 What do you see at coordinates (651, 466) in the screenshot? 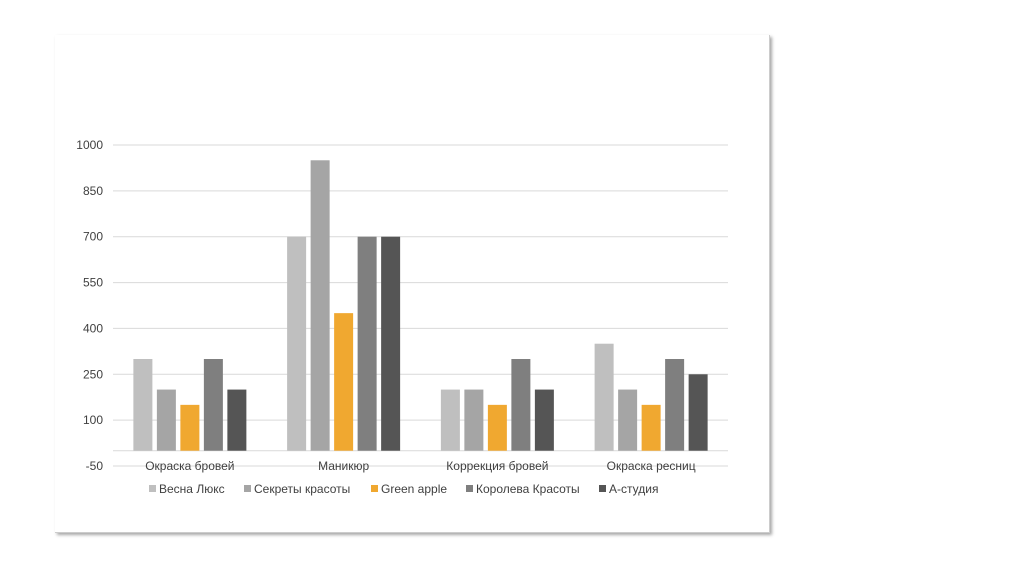
I see `x-tick-label: Окраска ресниц` at bounding box center [651, 466].